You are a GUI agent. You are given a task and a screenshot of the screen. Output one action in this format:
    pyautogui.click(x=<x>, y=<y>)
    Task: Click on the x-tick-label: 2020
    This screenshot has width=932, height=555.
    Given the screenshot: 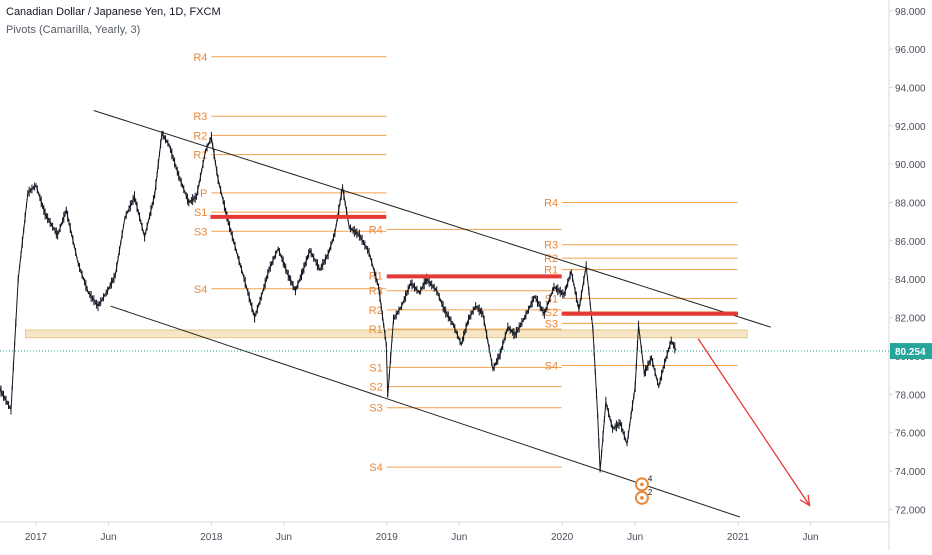 What is the action you would take?
    pyautogui.click(x=562, y=537)
    